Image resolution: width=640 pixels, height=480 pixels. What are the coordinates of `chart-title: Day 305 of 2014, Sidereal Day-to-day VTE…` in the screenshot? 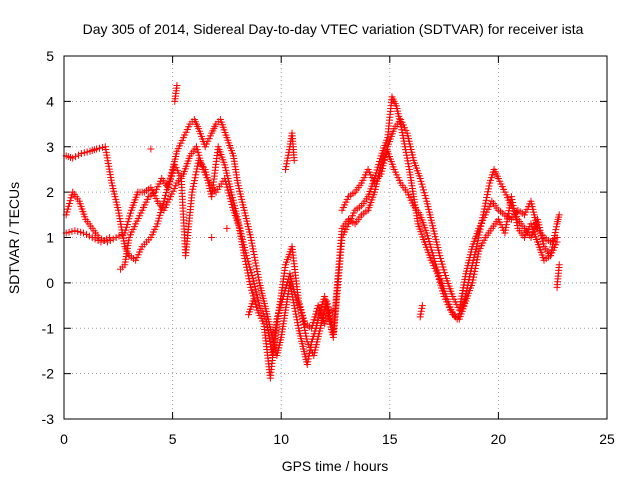 It's located at (333, 29).